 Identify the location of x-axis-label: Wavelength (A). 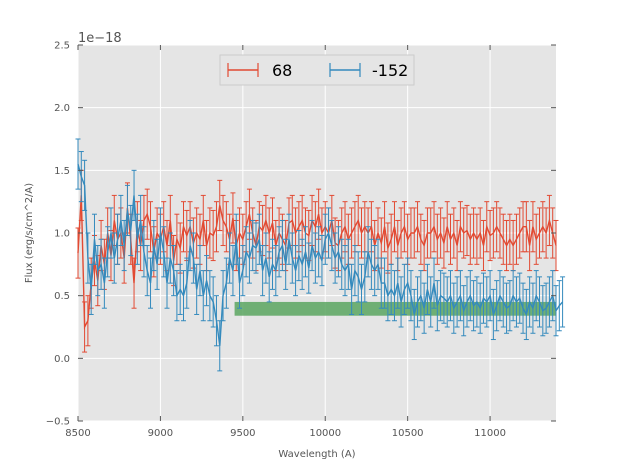
(316, 454).